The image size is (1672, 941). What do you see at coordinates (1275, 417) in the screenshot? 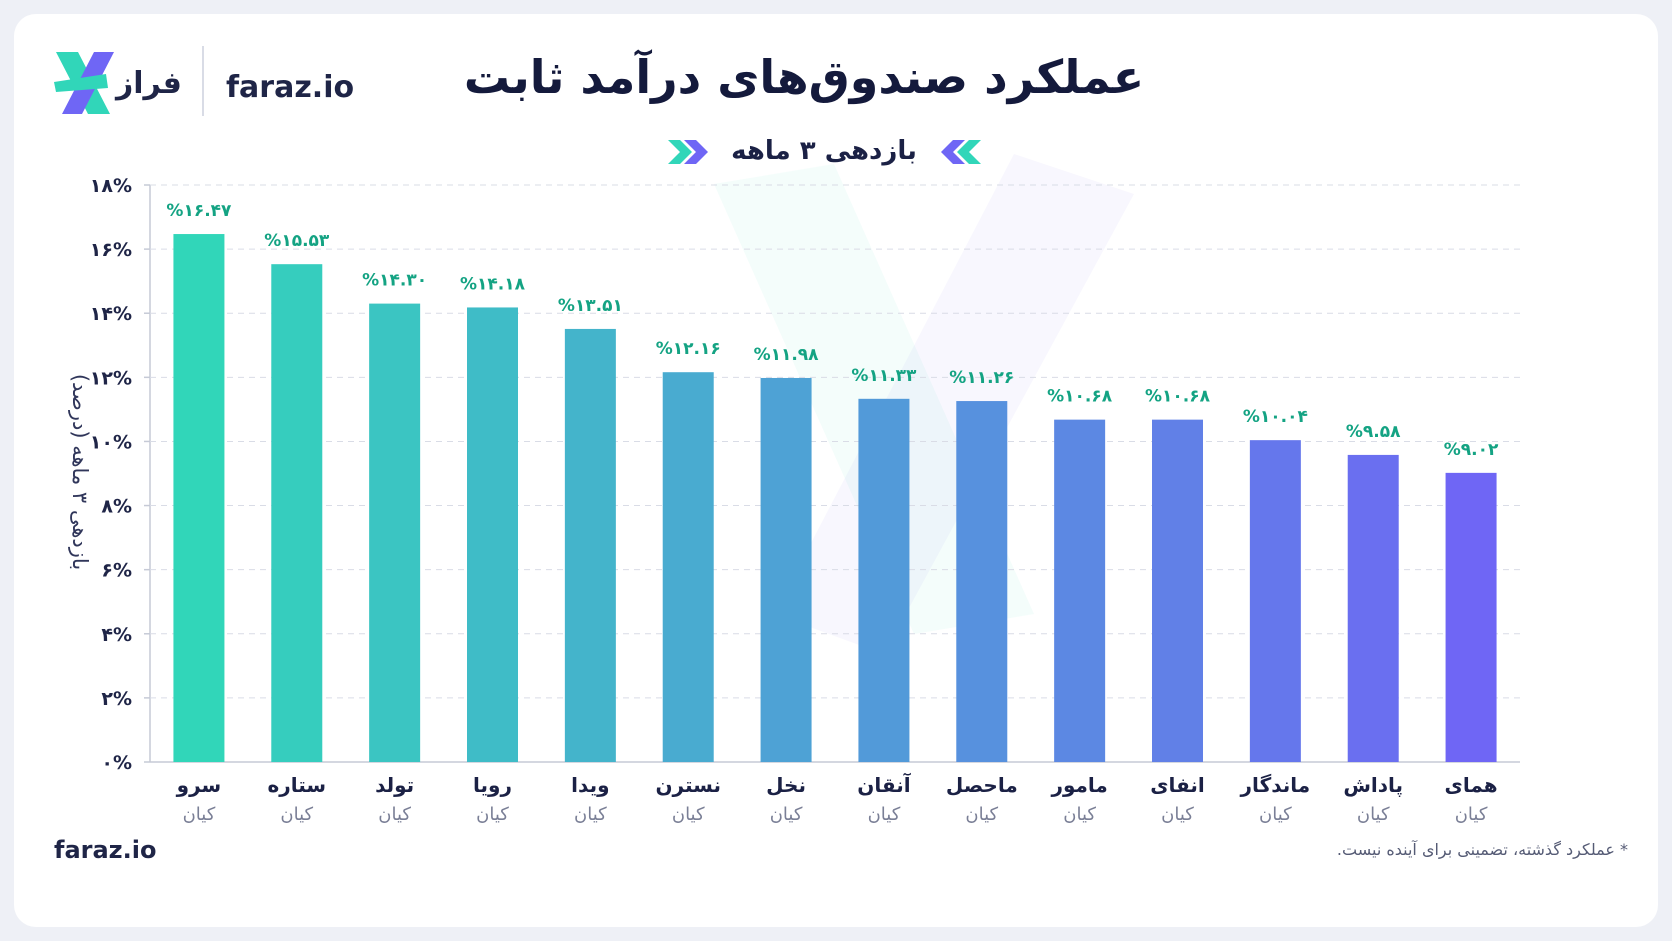
I see `data-label: %۱۰.۰۴` at bounding box center [1275, 417].